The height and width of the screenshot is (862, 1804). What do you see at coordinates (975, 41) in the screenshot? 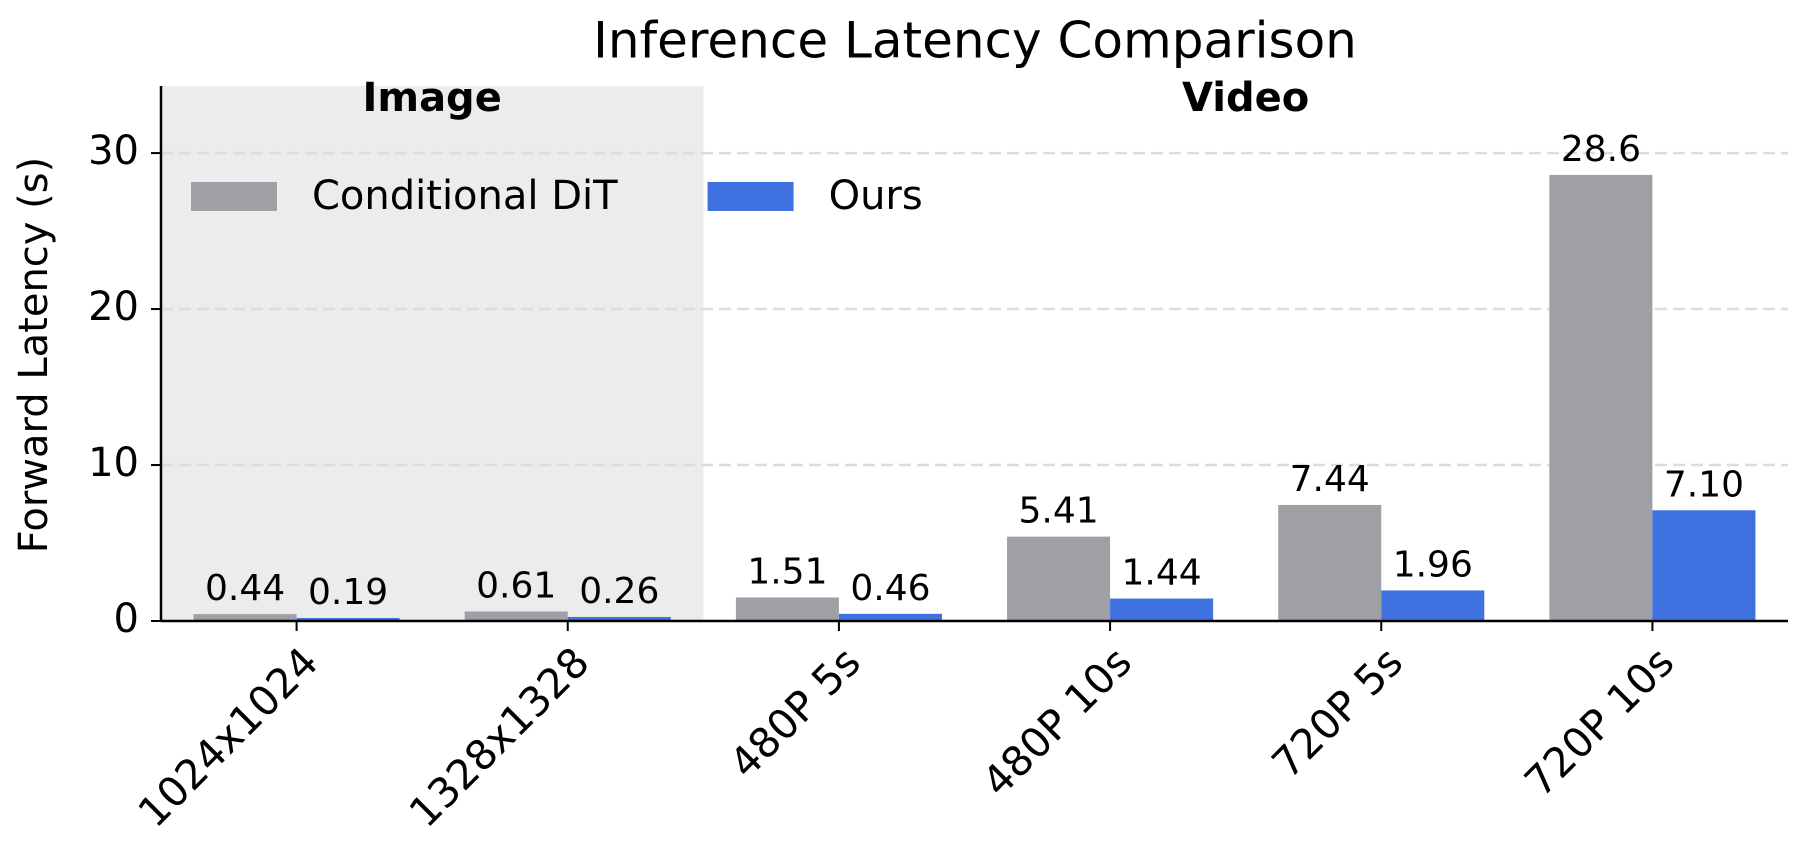
I see `chart-title: Inference Latency Comparison` at bounding box center [975, 41].